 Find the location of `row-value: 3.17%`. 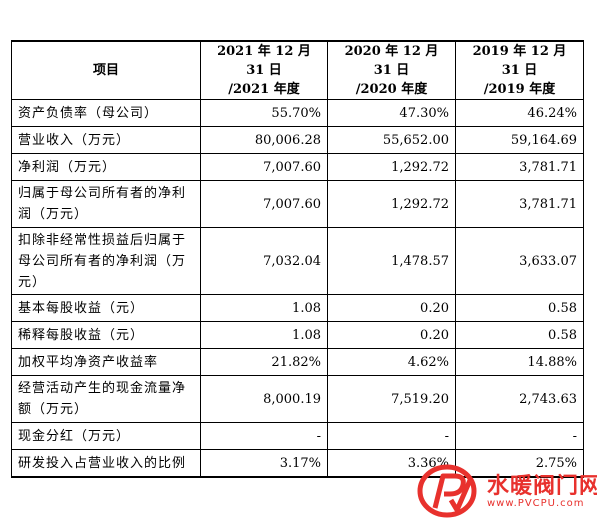

row-value: 3.17% is located at coordinates (264, 463).